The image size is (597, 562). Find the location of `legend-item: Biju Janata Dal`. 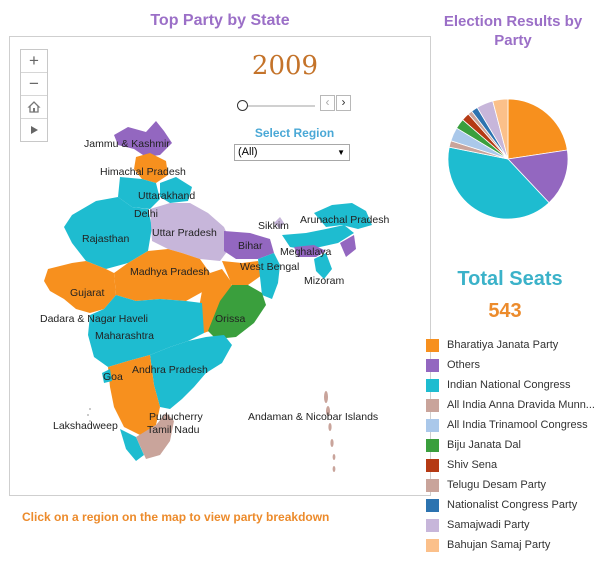

legend-item: Biju Janata Dal is located at coordinates (511, 445).